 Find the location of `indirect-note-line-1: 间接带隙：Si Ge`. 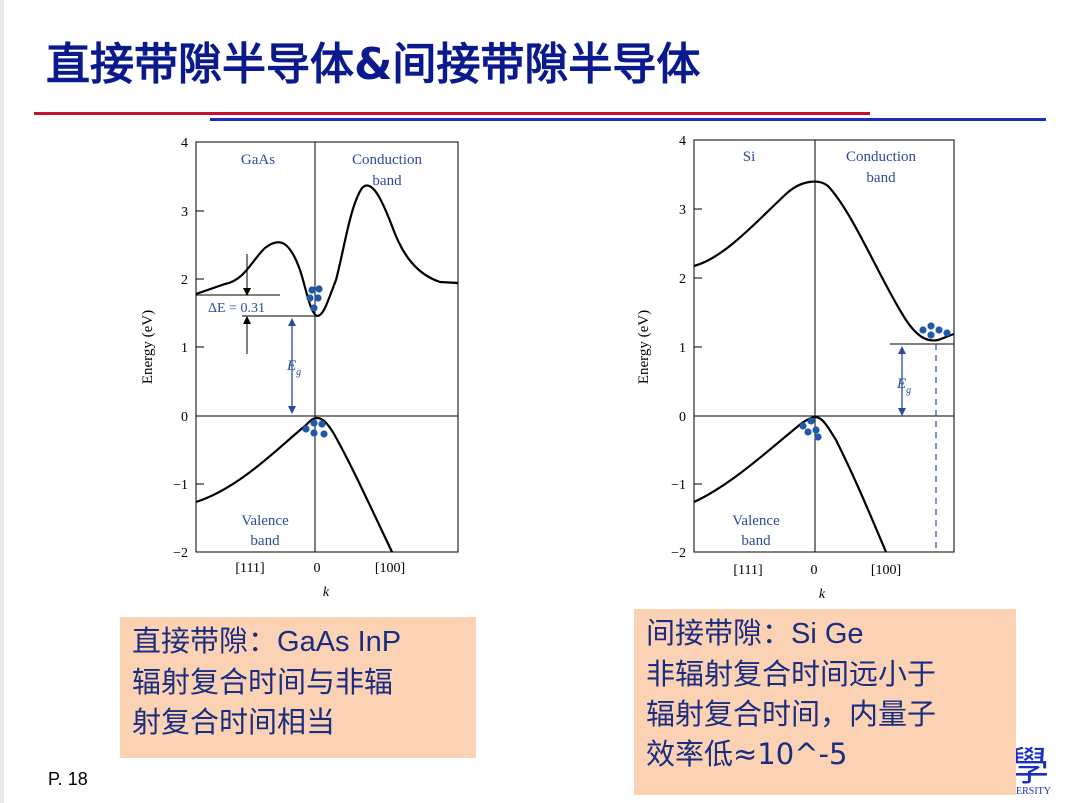

indirect-note-line-1: 间接带隙：Si Ge is located at coordinates (825, 633).